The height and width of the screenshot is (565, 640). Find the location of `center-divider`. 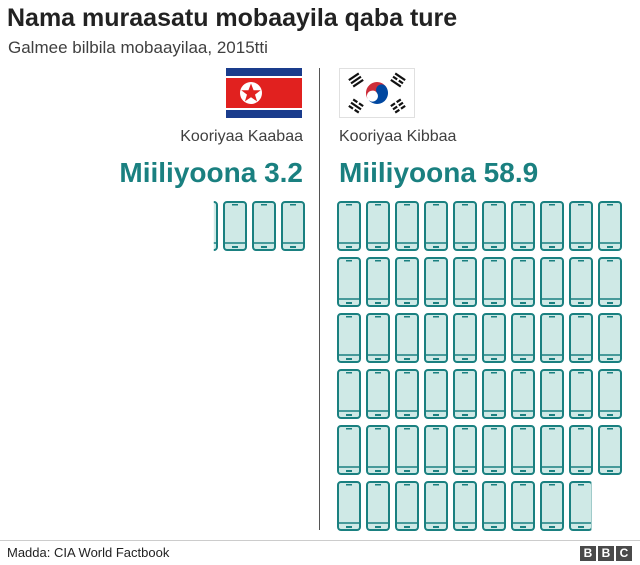

center-divider is located at coordinates (319, 299).